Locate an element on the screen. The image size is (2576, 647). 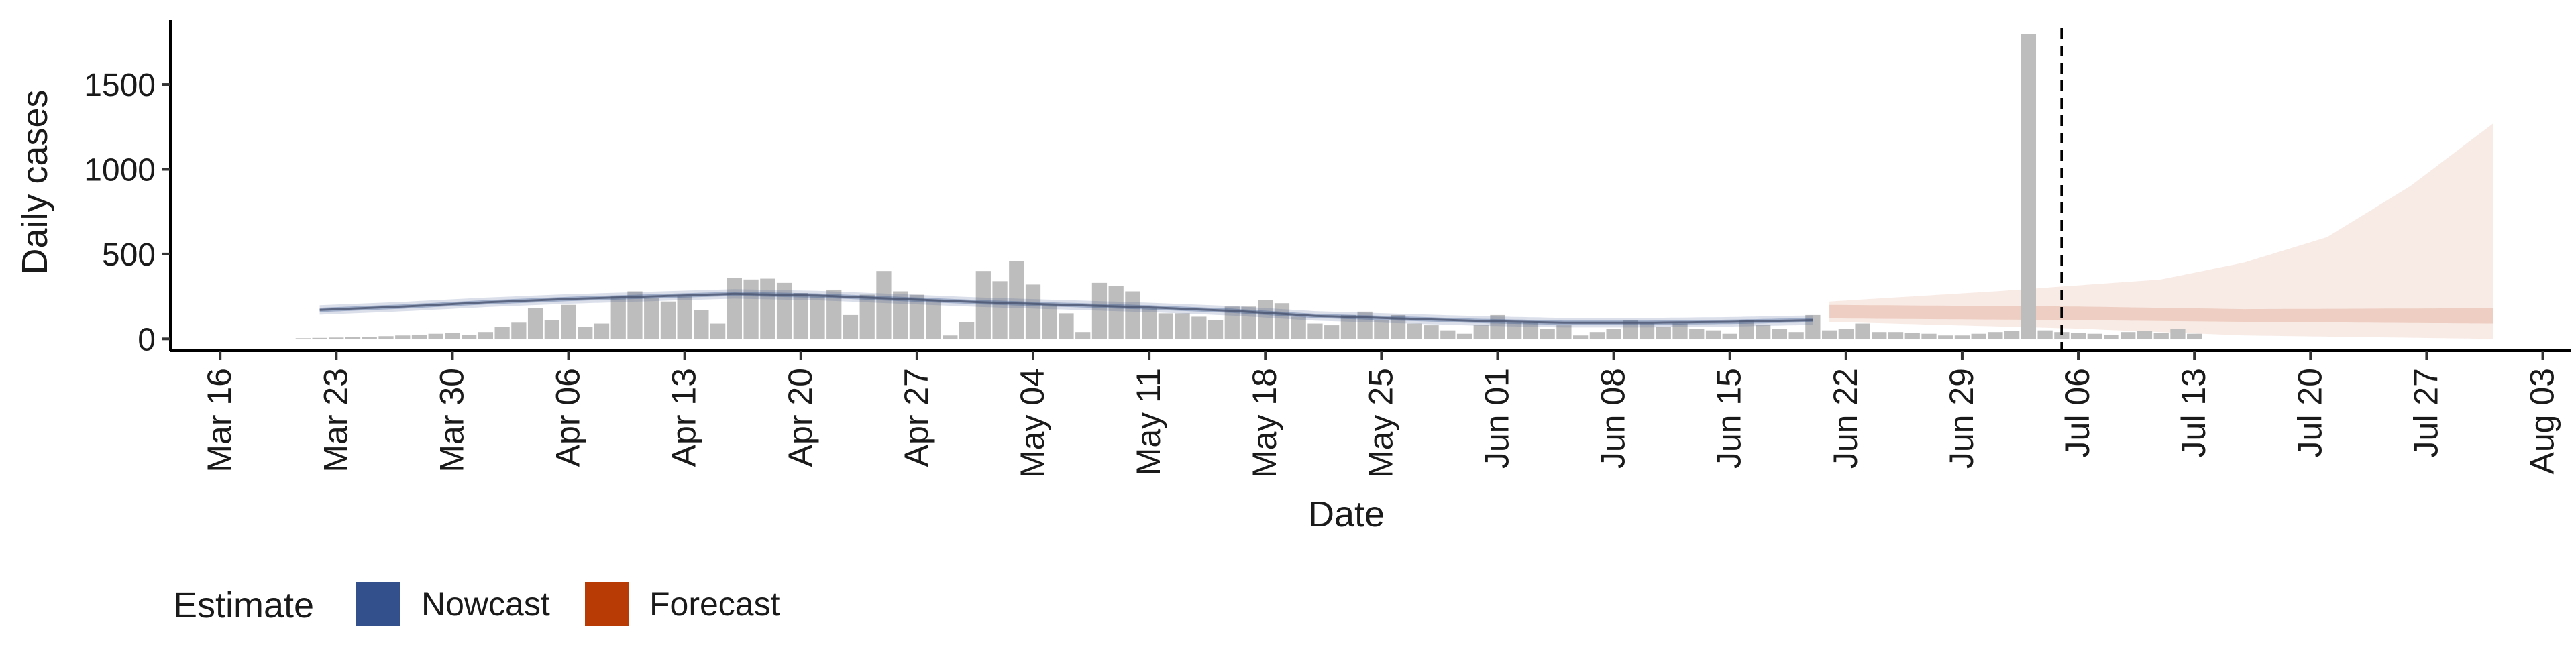
nowcast-median-line is located at coordinates (1066, 308).